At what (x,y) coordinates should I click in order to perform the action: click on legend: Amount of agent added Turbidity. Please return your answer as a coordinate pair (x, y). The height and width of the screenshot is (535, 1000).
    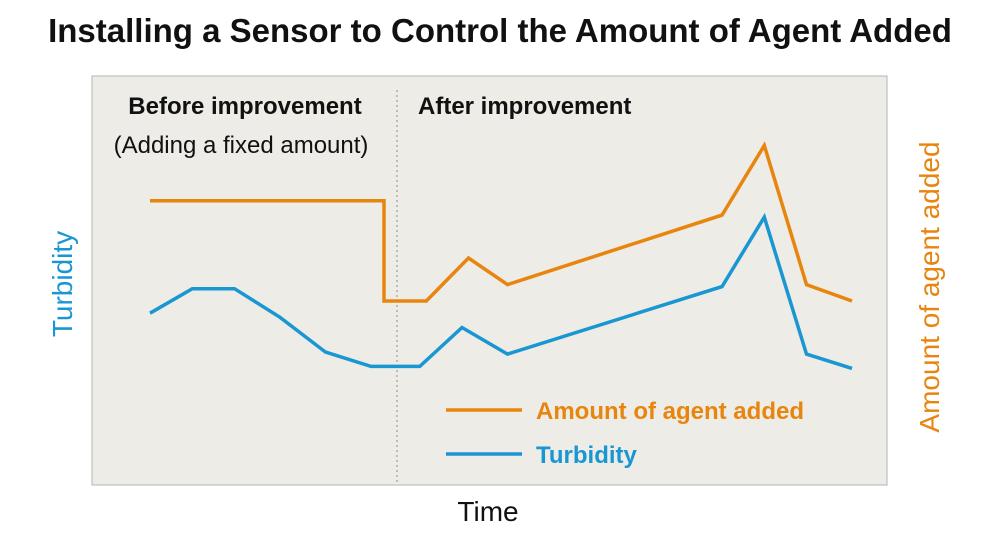
    Looking at the image, I should click on (625, 433).